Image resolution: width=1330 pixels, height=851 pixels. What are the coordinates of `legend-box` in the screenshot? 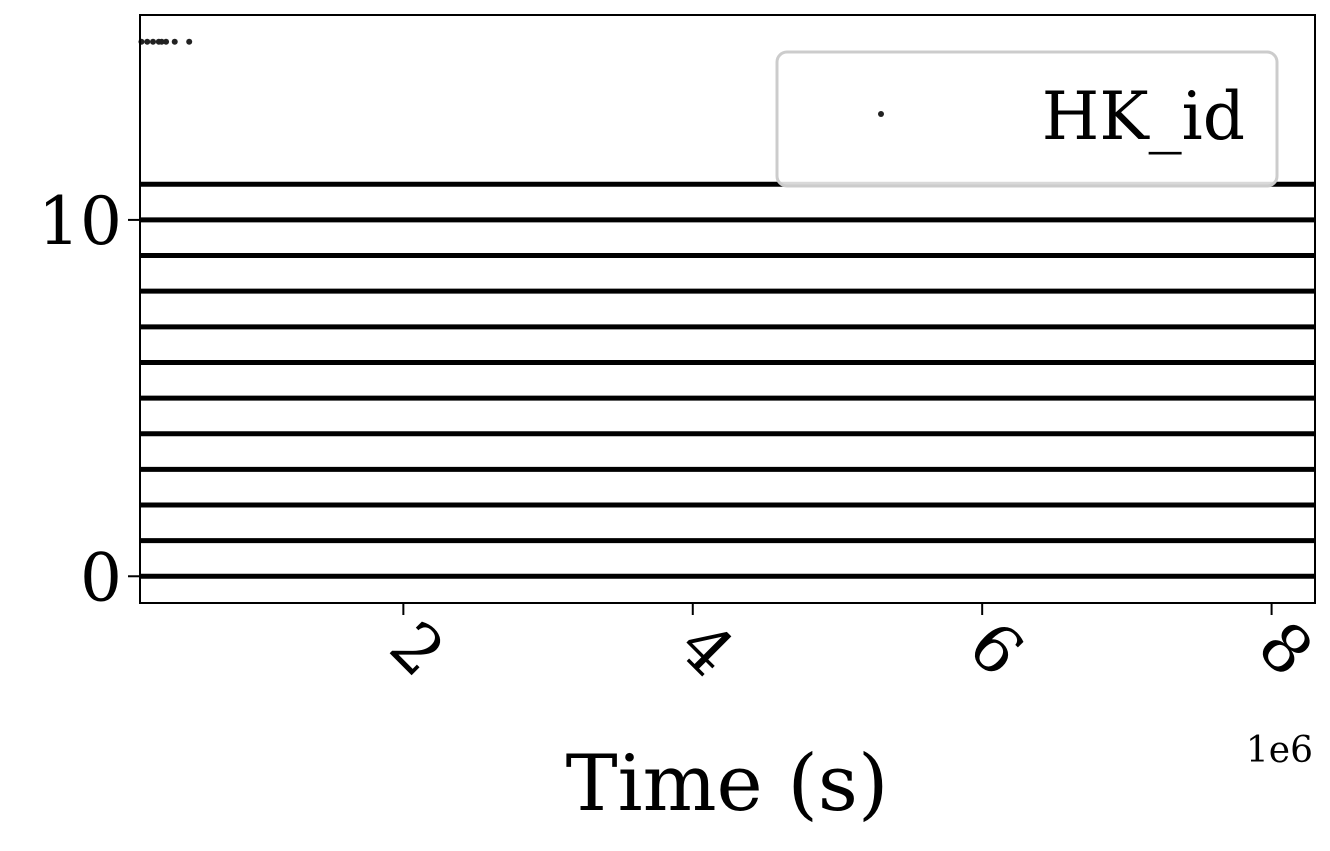 It's located at (1027, 119).